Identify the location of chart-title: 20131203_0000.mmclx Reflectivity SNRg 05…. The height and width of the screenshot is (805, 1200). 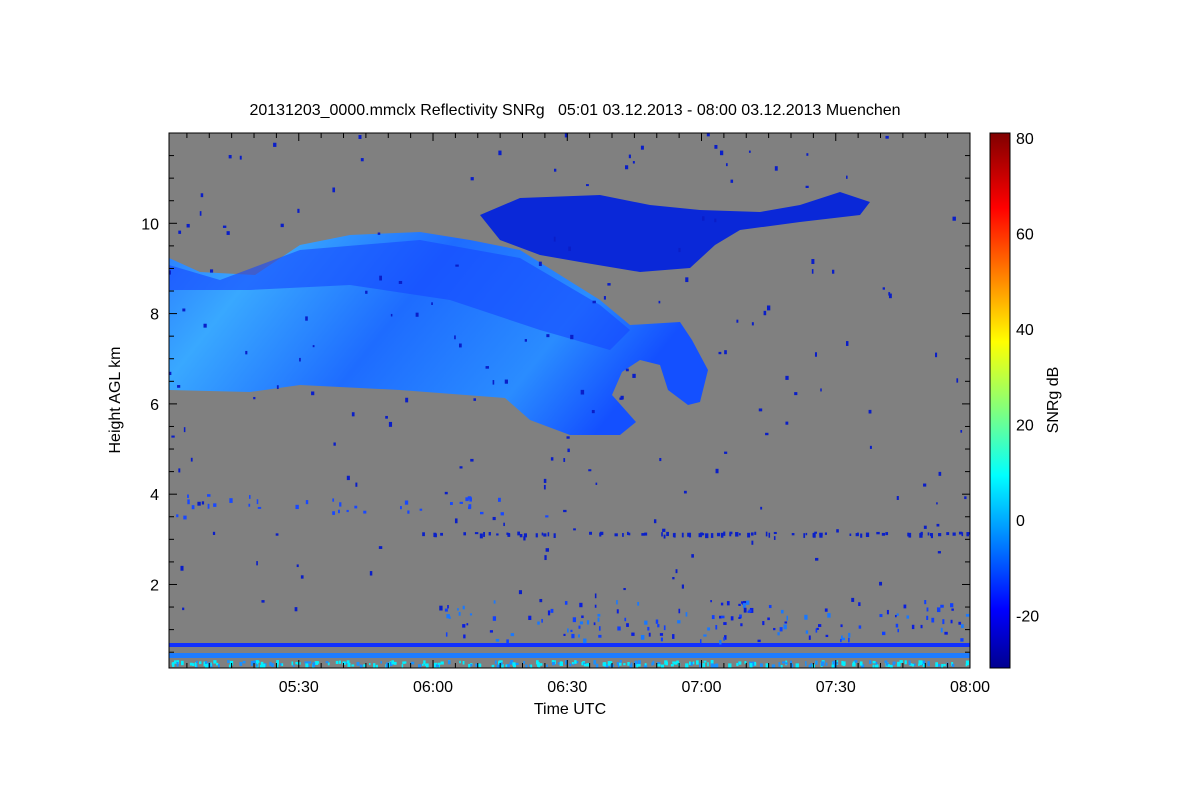
(574, 110).